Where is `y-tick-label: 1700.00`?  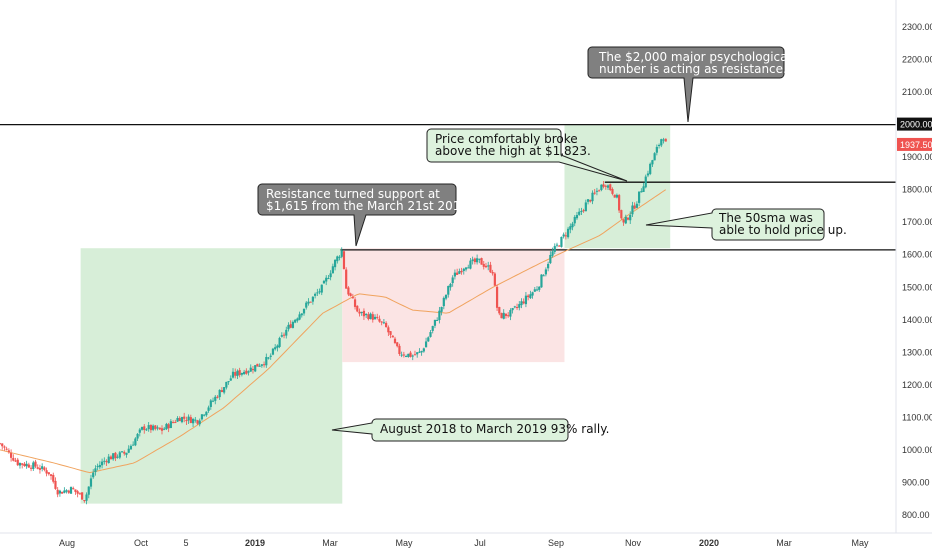
y-tick-label: 1700.00 is located at coordinates (917, 222).